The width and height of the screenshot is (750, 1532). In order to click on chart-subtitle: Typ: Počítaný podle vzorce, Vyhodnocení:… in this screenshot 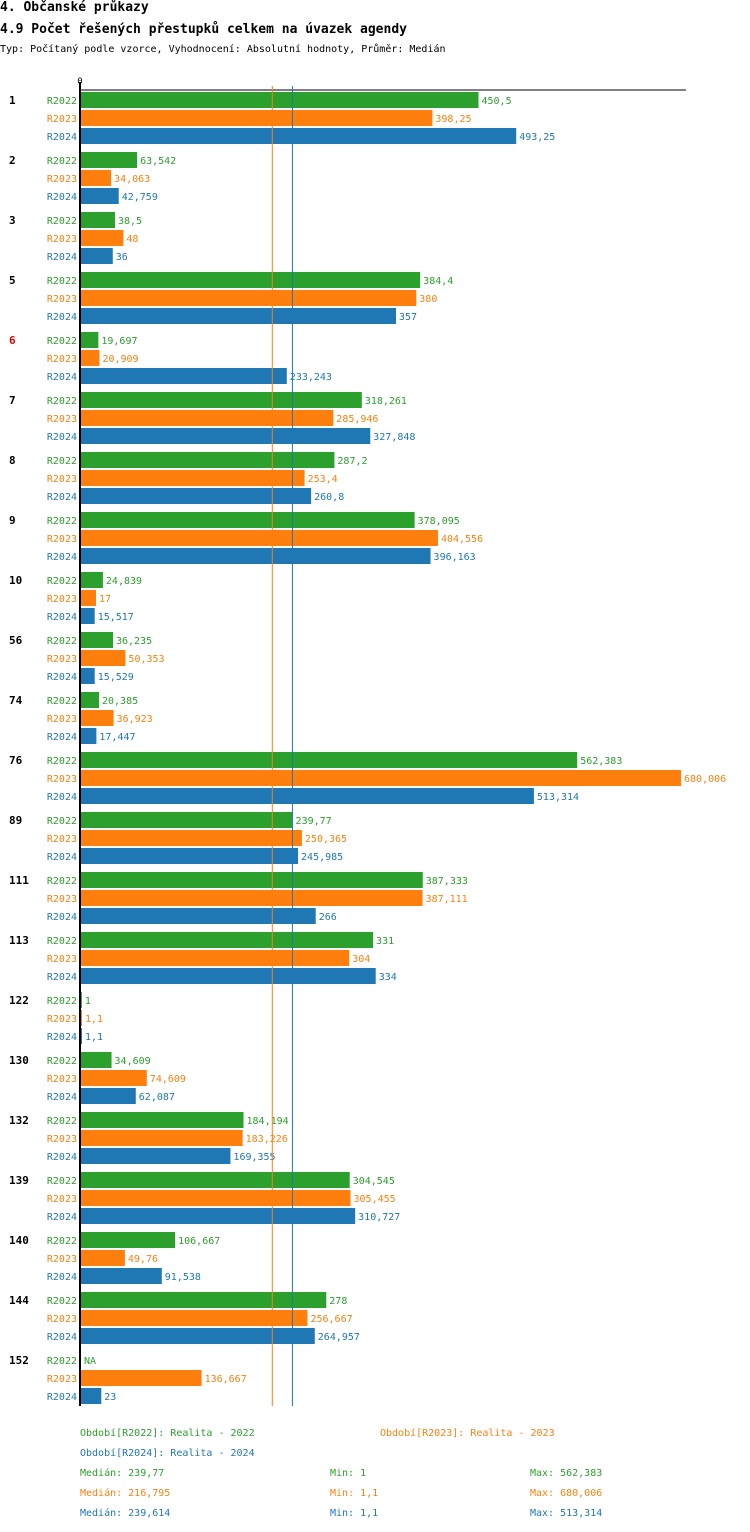, I will do `click(223, 49)`.